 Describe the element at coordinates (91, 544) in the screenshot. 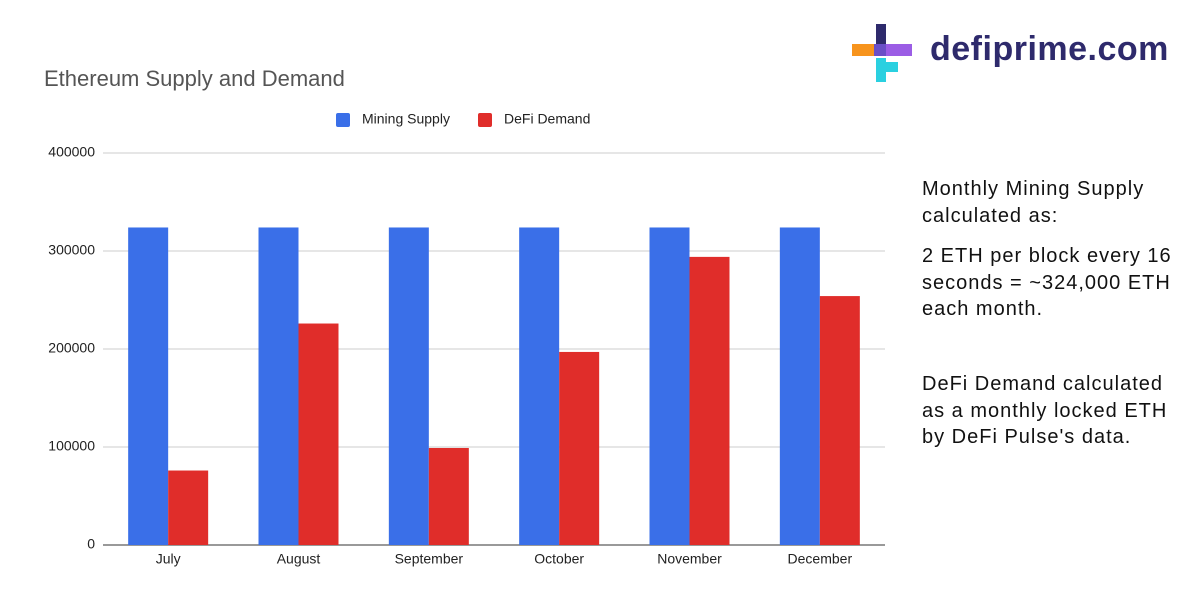

I see `y-tick-label: 0` at that location.